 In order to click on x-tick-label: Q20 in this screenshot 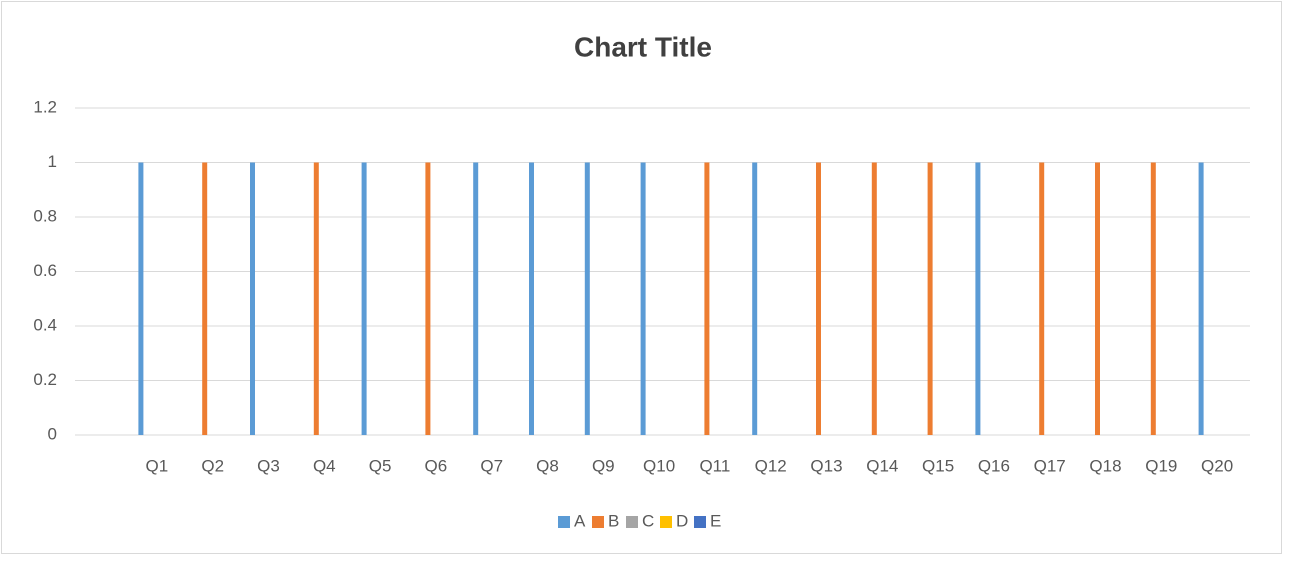, I will do `click(1217, 465)`.